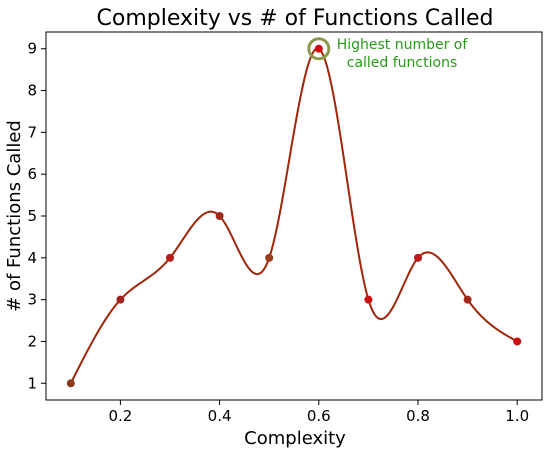 The width and height of the screenshot is (550, 454). Describe the element at coordinates (295, 438) in the screenshot. I see `x-axis-label: Complexity` at that location.